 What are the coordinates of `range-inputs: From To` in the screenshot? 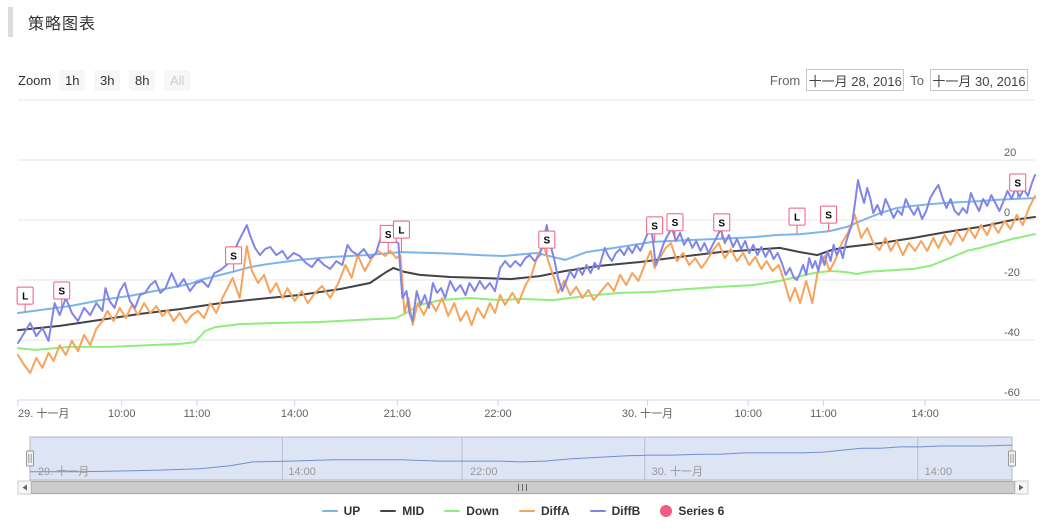 It's located at (896, 80).